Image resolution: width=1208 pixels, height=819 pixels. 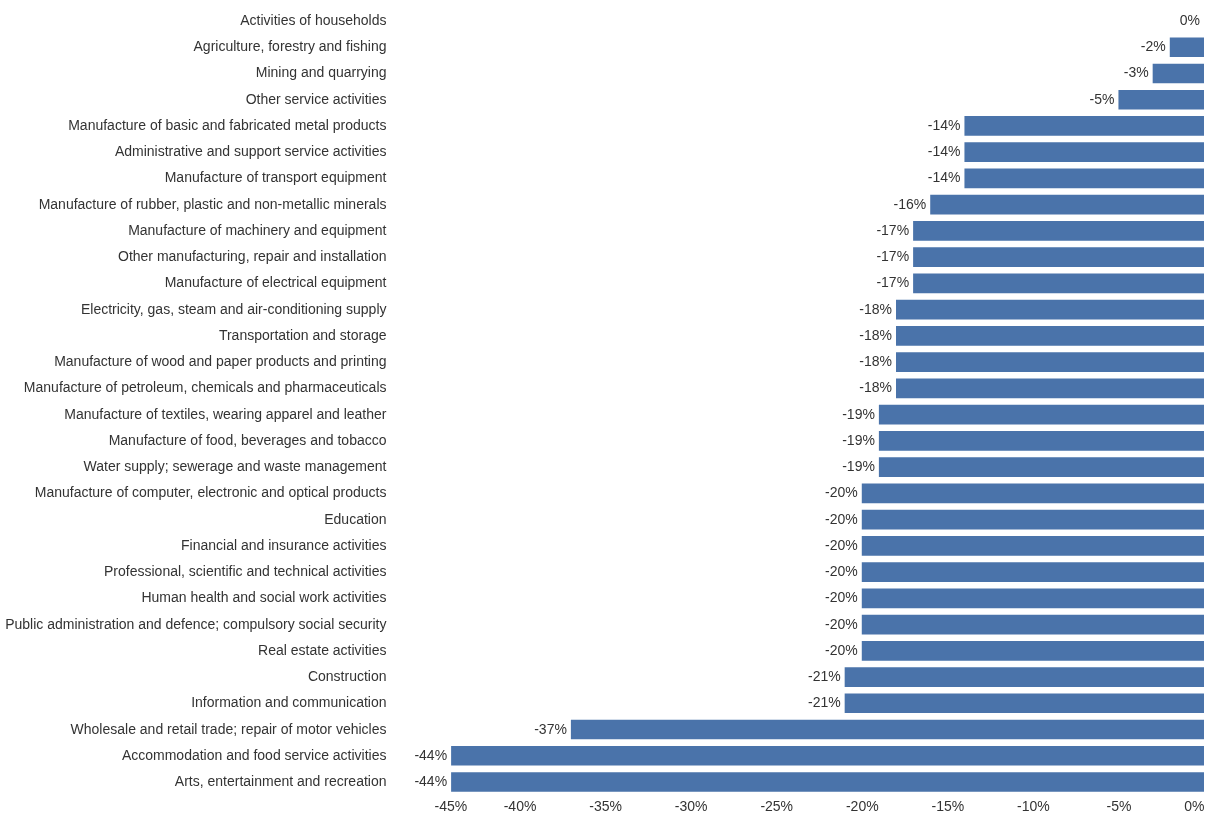 I want to click on y-tick-label: Manufacture of electrical equipment, so click(x=275, y=282).